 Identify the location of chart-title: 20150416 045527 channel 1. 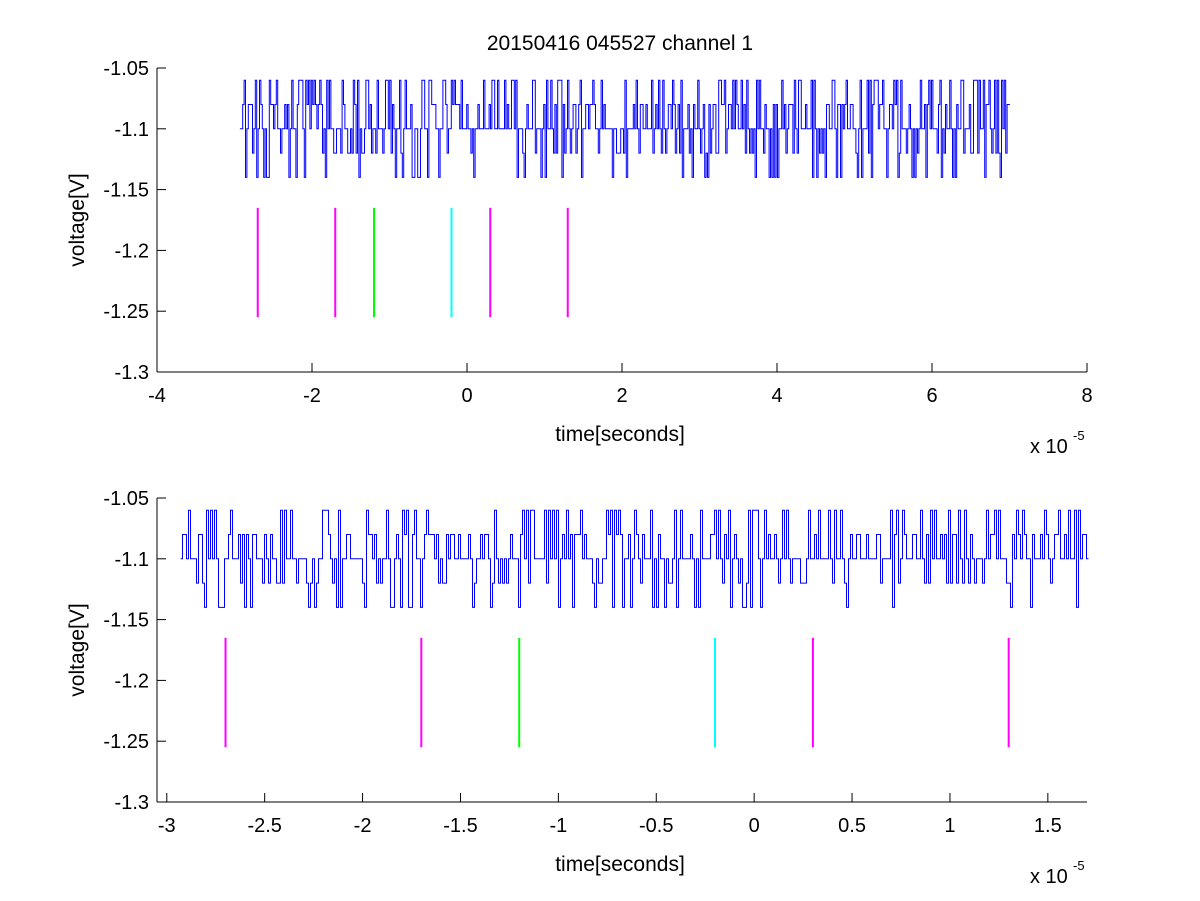
(620, 43).